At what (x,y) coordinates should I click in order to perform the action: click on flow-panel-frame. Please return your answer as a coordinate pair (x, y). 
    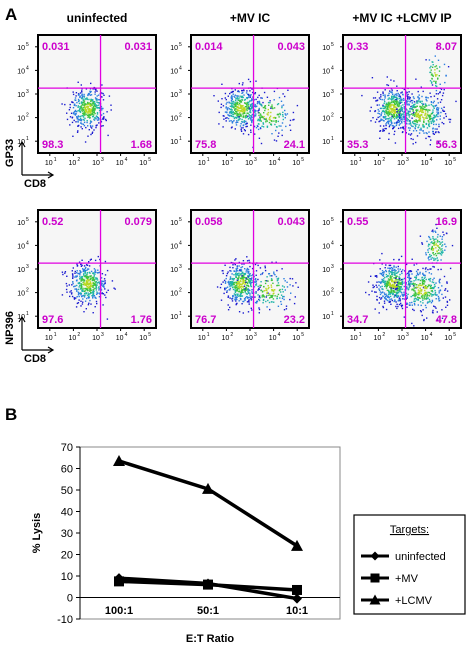
    Looking at the image, I should click on (97, 94).